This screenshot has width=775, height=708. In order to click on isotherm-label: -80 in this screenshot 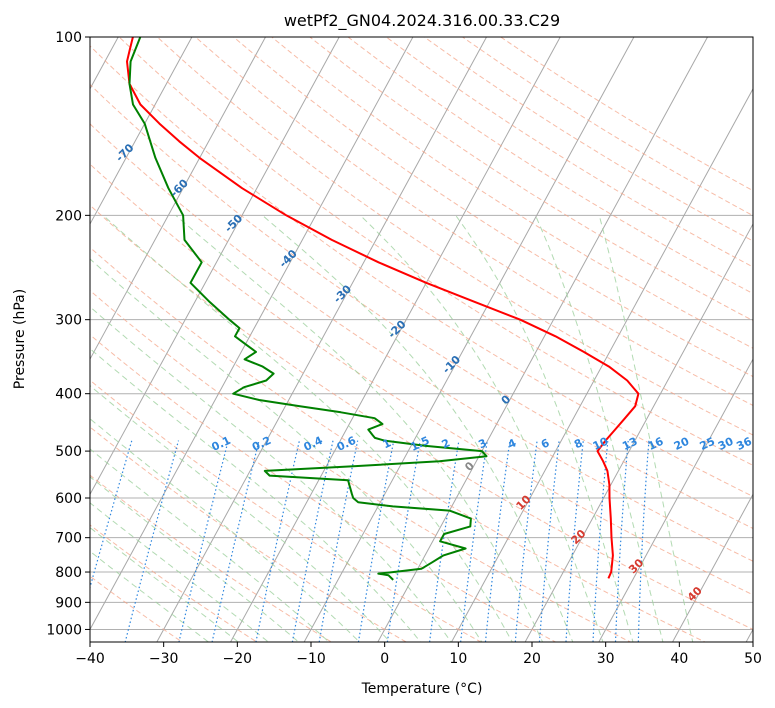, I will do `click(70, 117)`.